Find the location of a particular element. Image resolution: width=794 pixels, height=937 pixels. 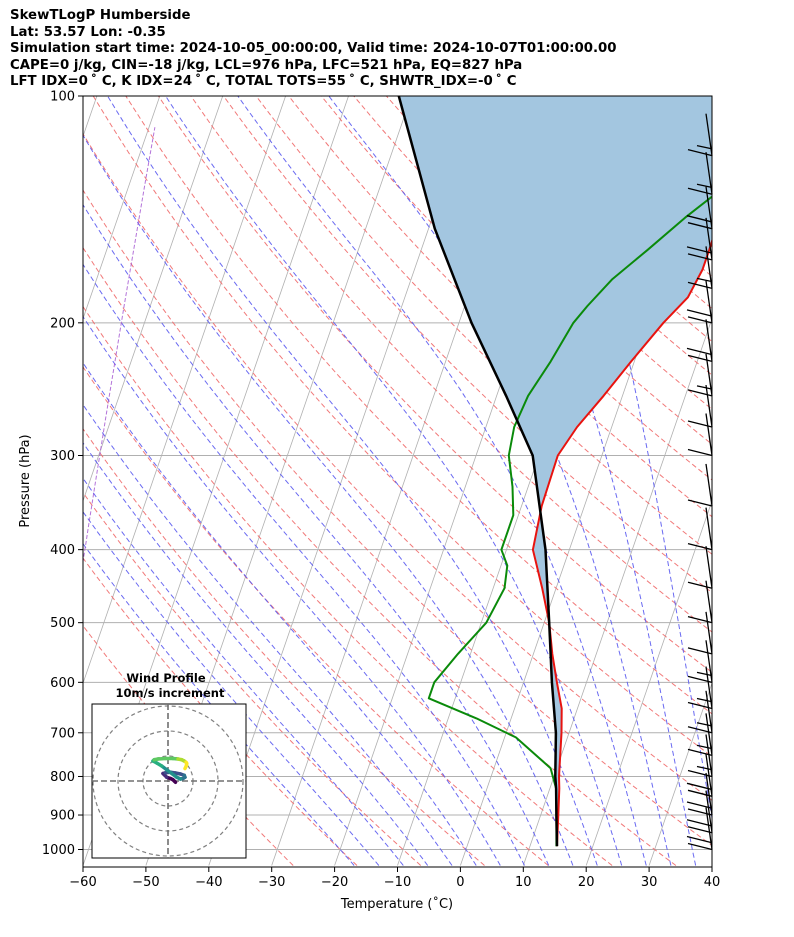

y-axis-label: Pressure (hPa) is located at coordinates (25, 480).